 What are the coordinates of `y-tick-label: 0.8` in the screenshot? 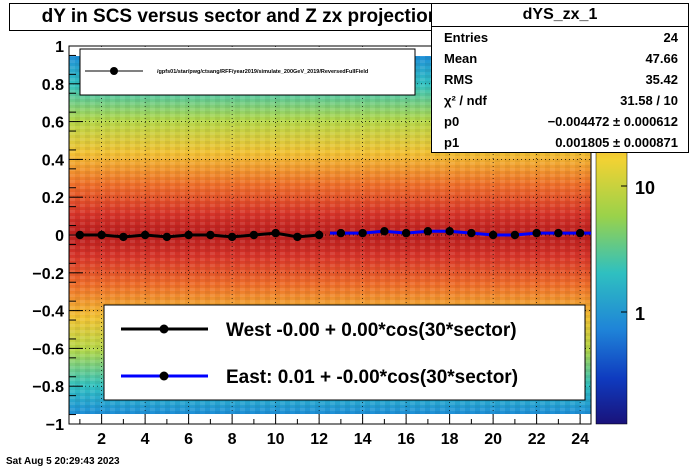 It's located at (53, 85).